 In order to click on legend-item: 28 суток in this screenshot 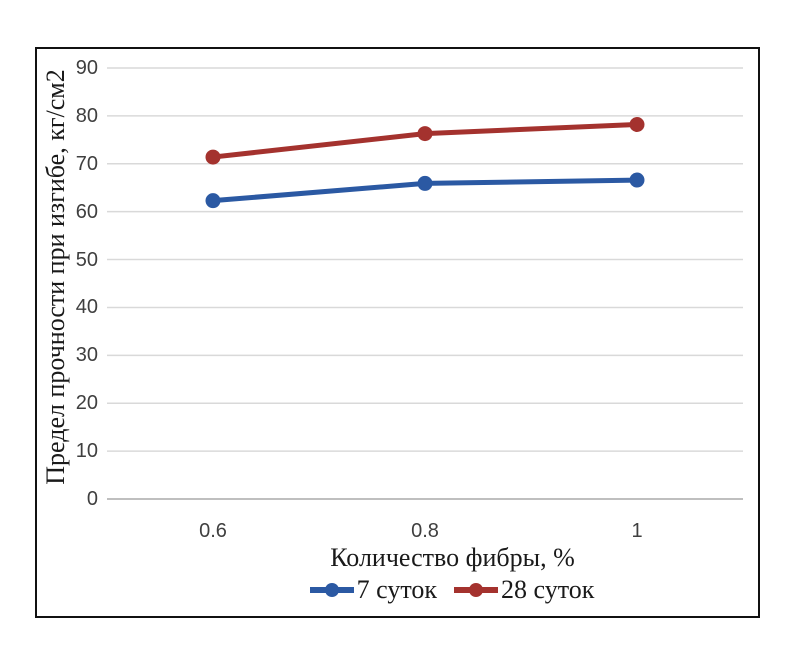, I will do `click(523, 590)`.